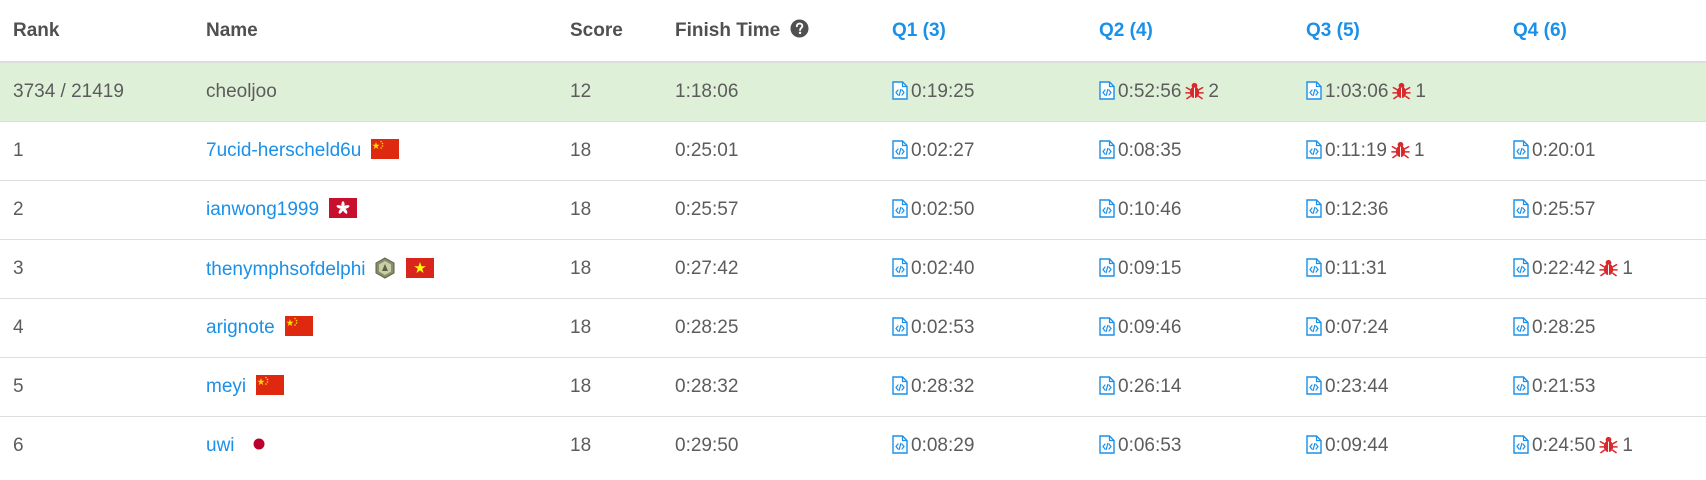 The height and width of the screenshot is (480, 1706). Describe the element at coordinates (982, 268) in the screenshot. I see `q1-cell: 0:02:40` at that location.